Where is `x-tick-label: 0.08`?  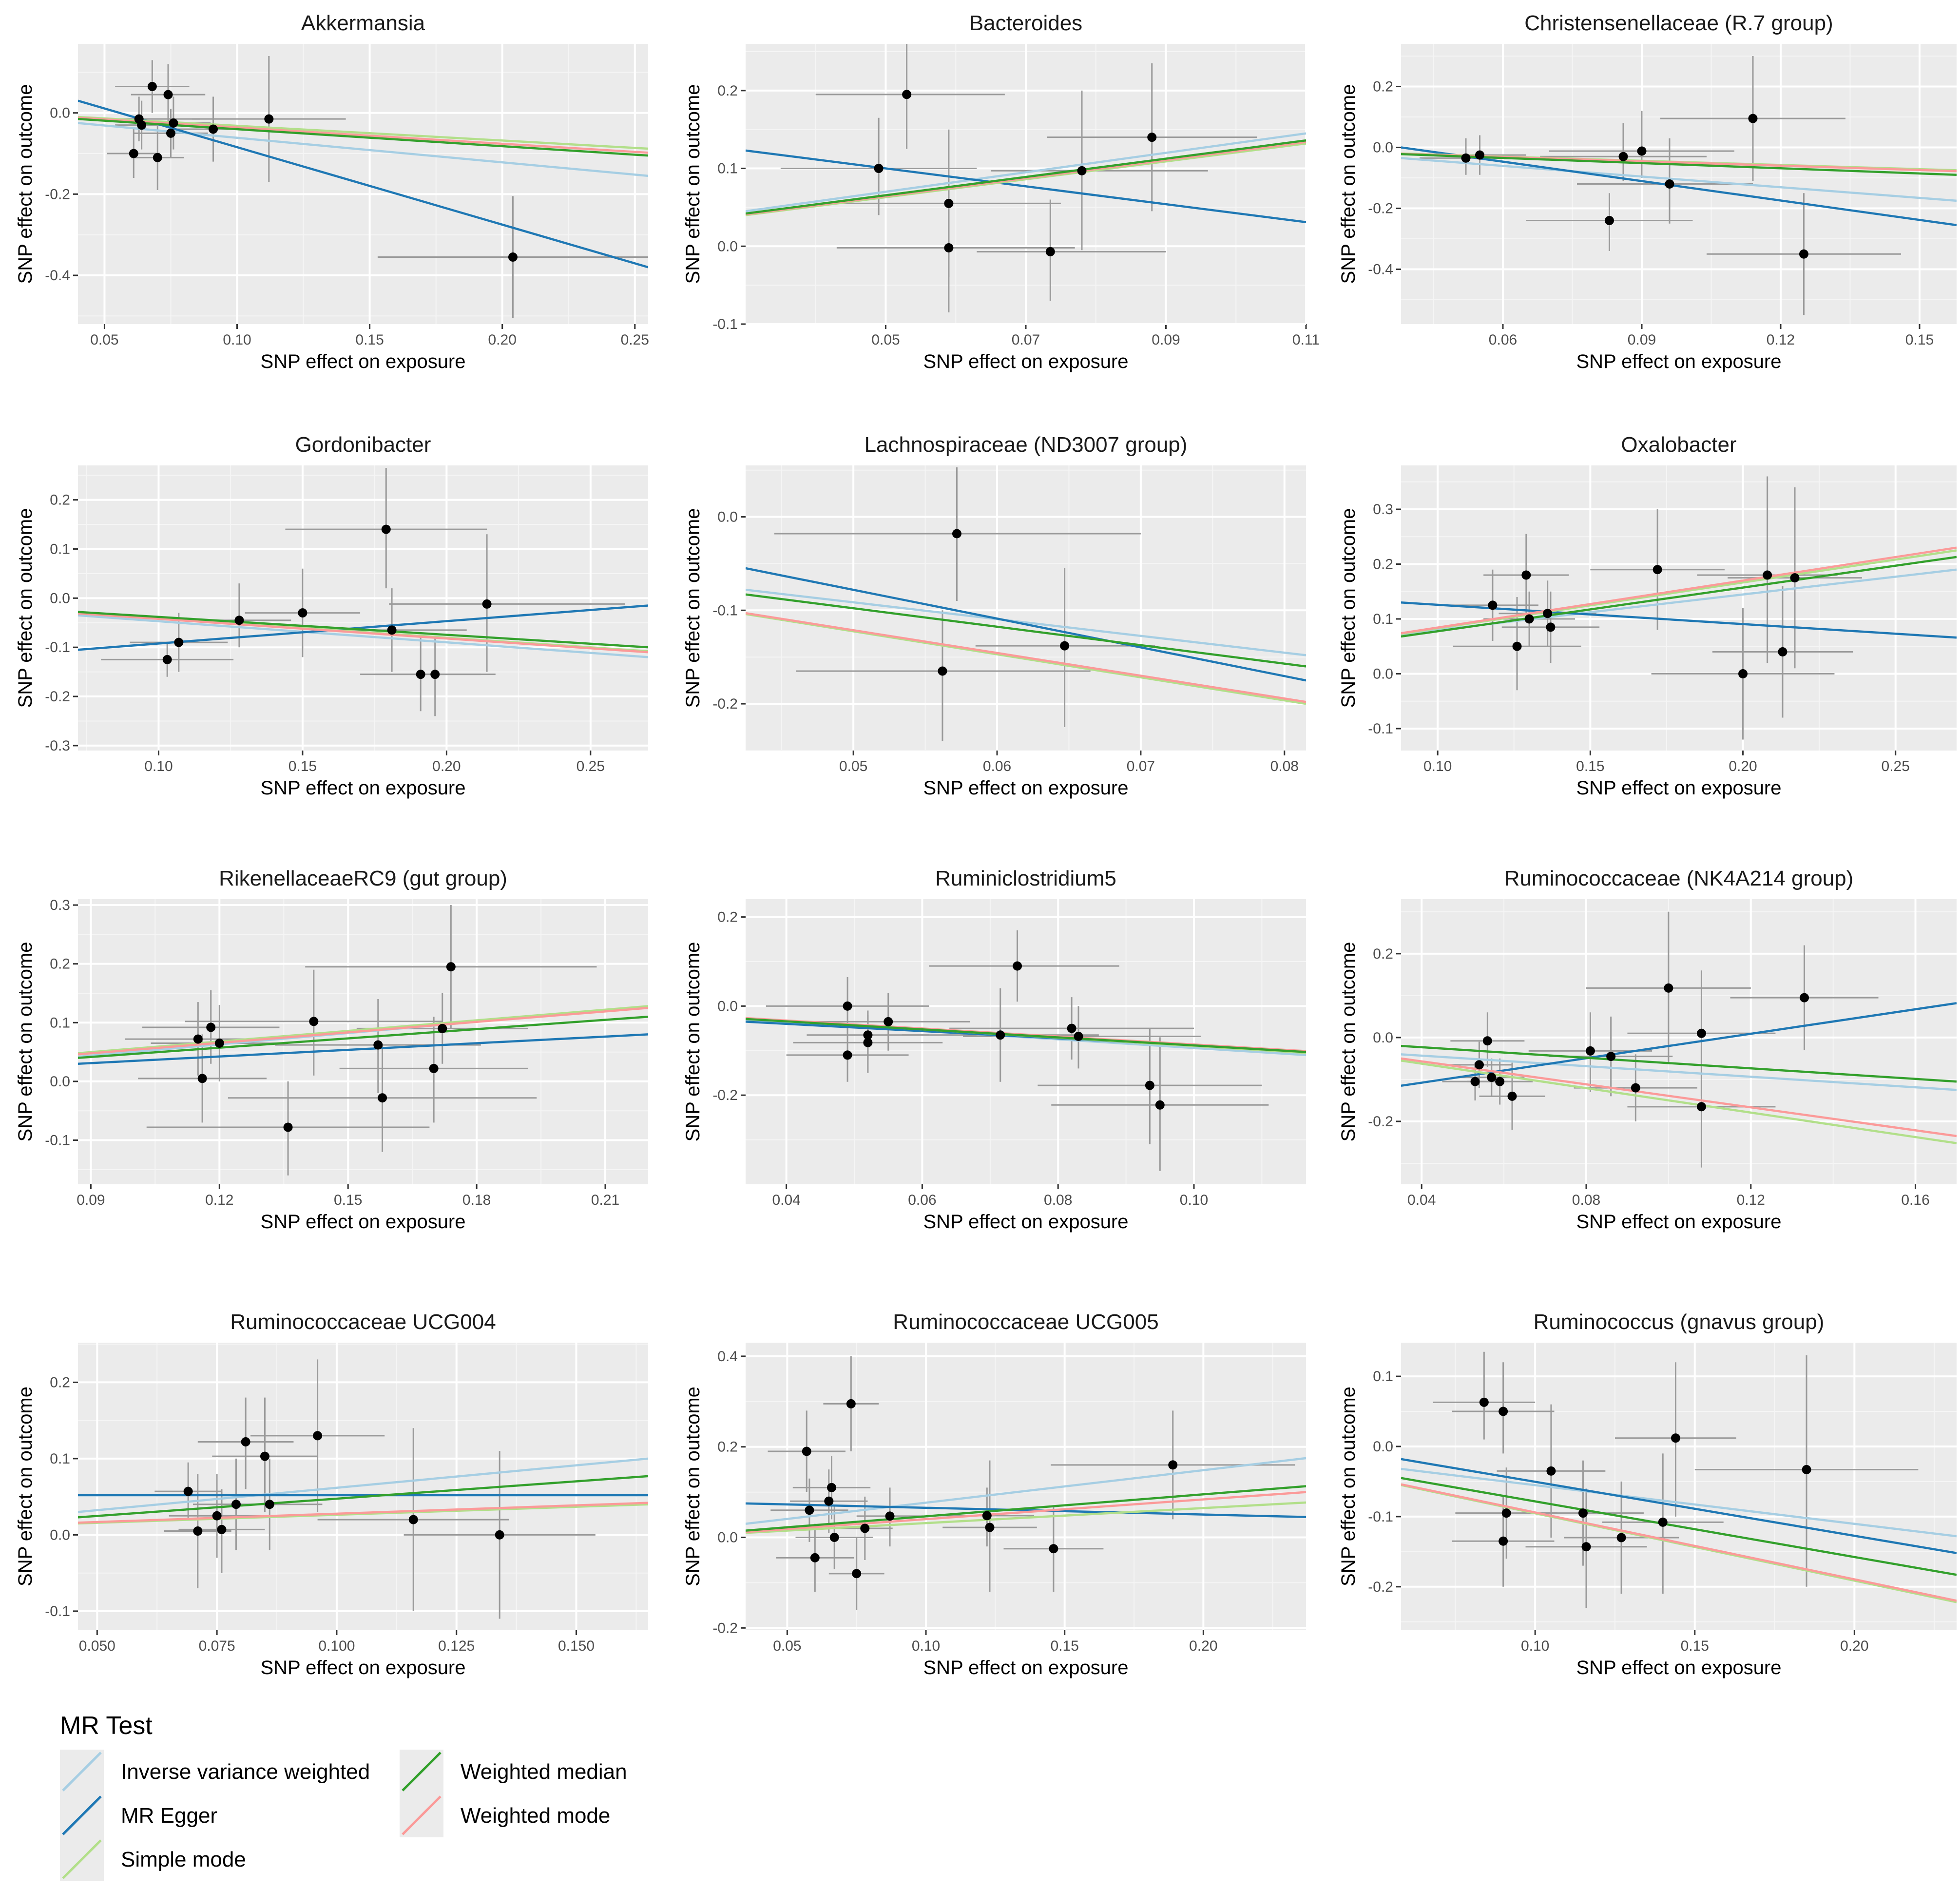 x-tick-label: 0.08 is located at coordinates (1284, 766).